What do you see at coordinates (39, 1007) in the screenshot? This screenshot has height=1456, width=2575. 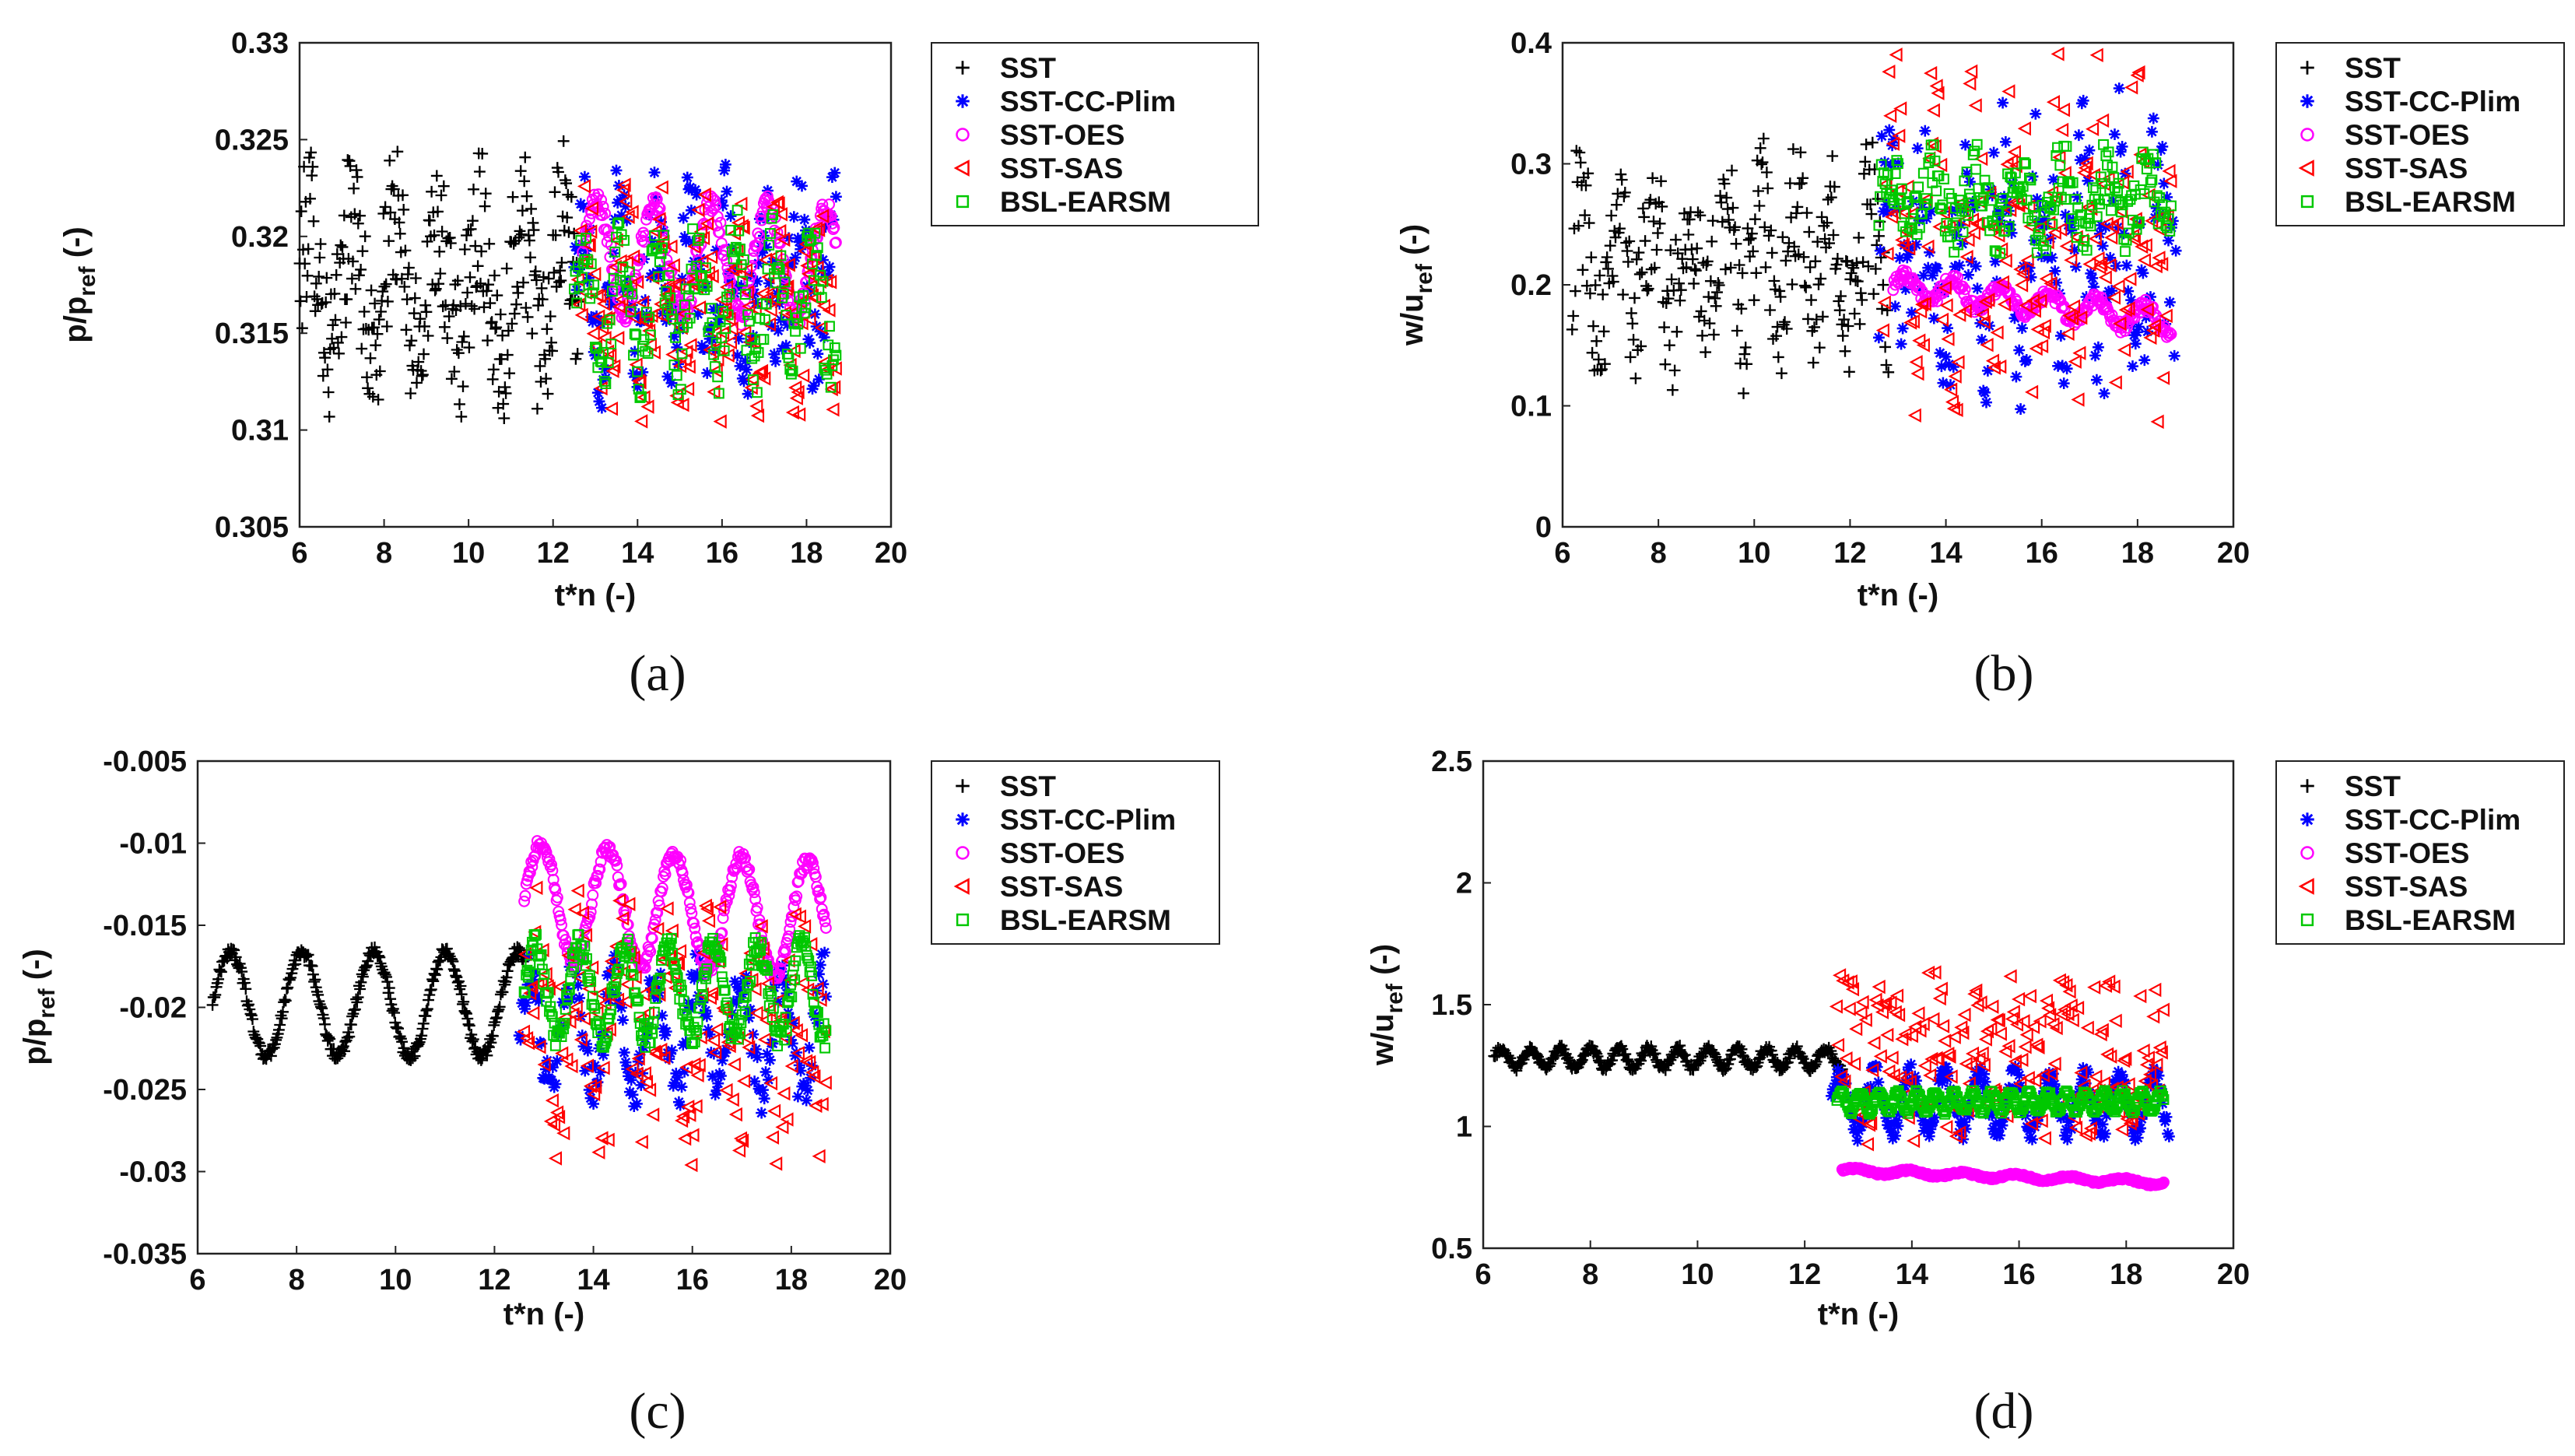 I see `y-axis-title-c: p/pref (-)` at bounding box center [39, 1007].